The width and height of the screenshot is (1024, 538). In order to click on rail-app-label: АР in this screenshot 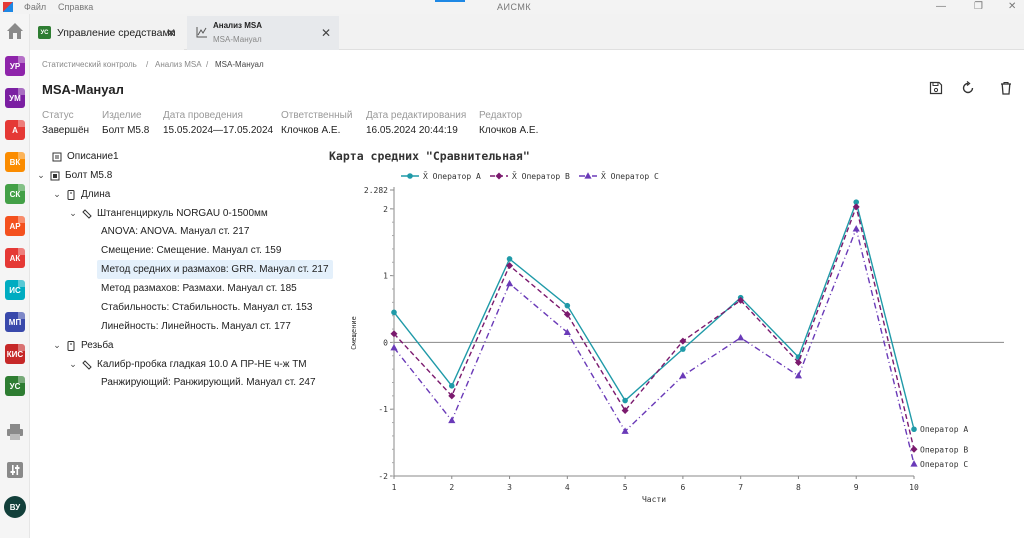, I will do `click(15, 226)`.